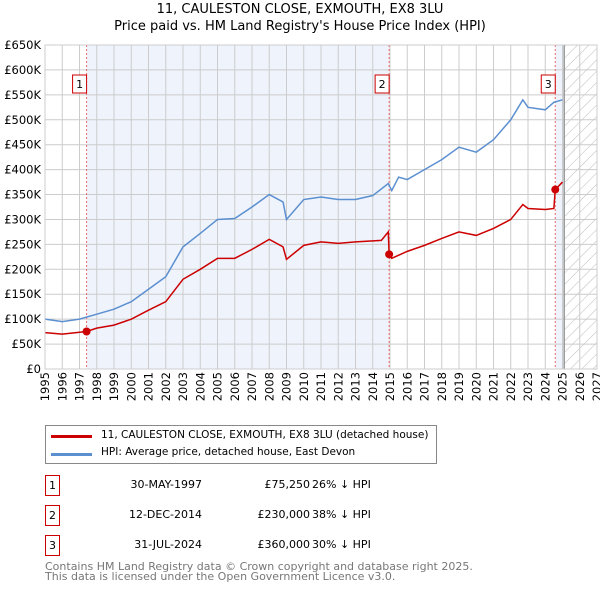 Image resolution: width=600 pixels, height=590 pixels. I want to click on sale-label: 3, so click(548, 84).